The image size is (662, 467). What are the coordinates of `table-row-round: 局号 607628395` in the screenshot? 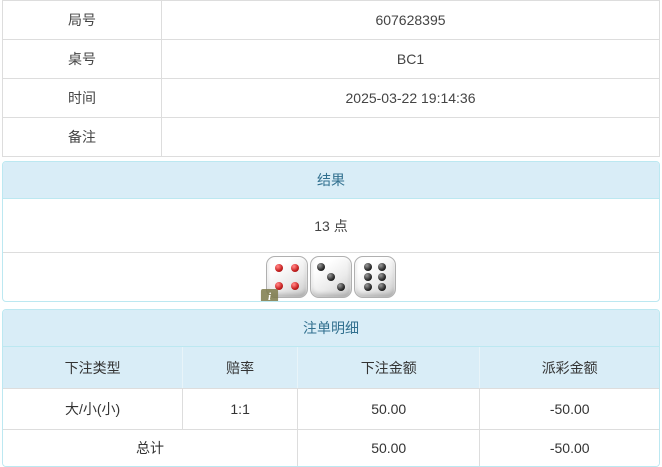 It's located at (331, 20).